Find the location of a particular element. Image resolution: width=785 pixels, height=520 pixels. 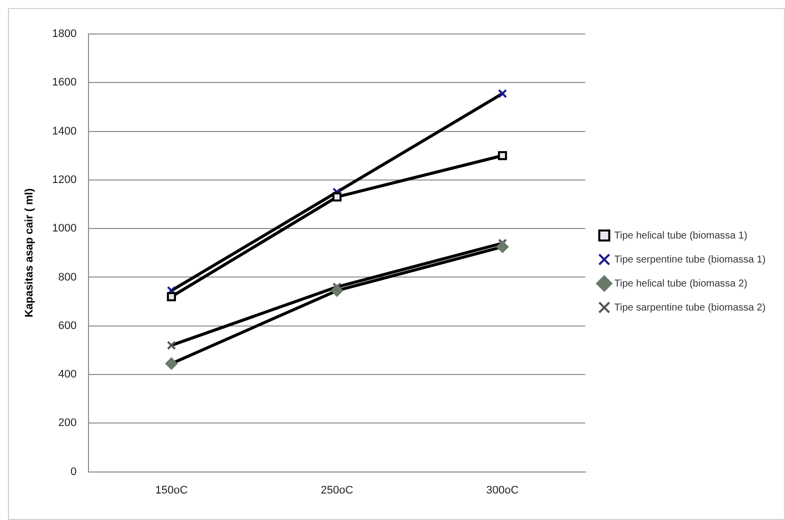

y-tick-label: 0 is located at coordinates (73, 472).